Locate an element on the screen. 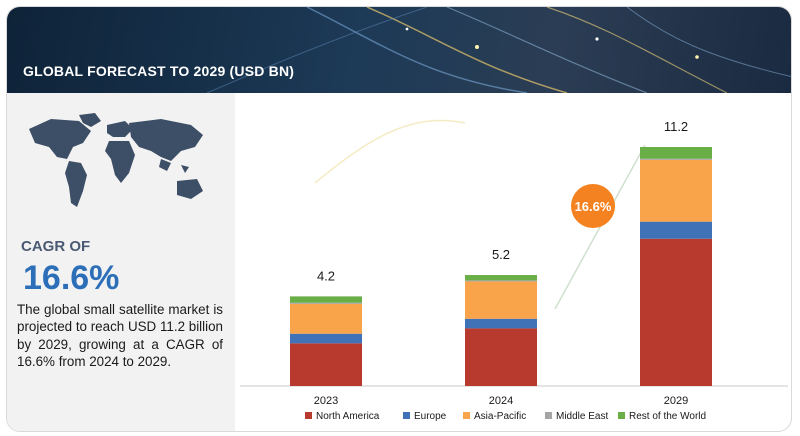  legend-label: North America is located at coordinates (348, 416).